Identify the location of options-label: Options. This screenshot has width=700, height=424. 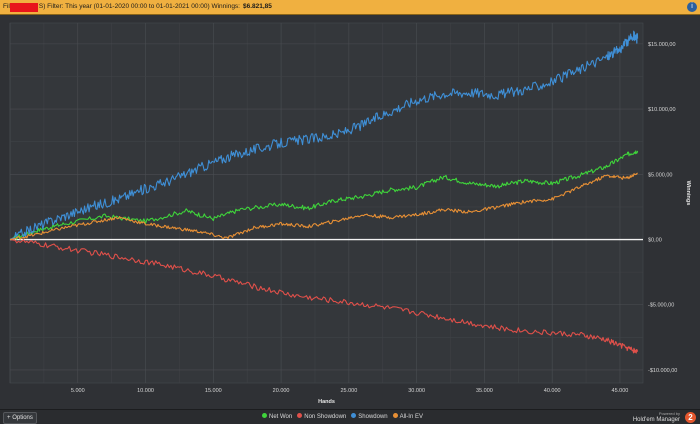
(22, 418).